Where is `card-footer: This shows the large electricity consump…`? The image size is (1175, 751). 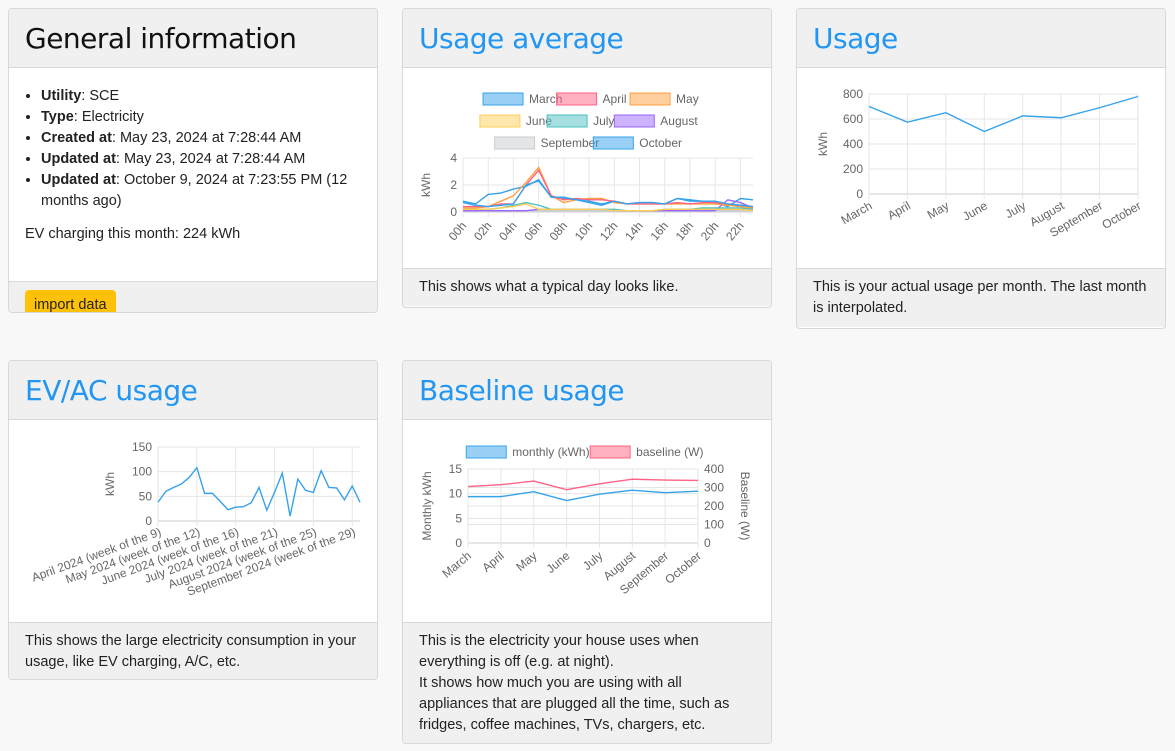 card-footer: This shows the large electricity consump… is located at coordinates (193, 650).